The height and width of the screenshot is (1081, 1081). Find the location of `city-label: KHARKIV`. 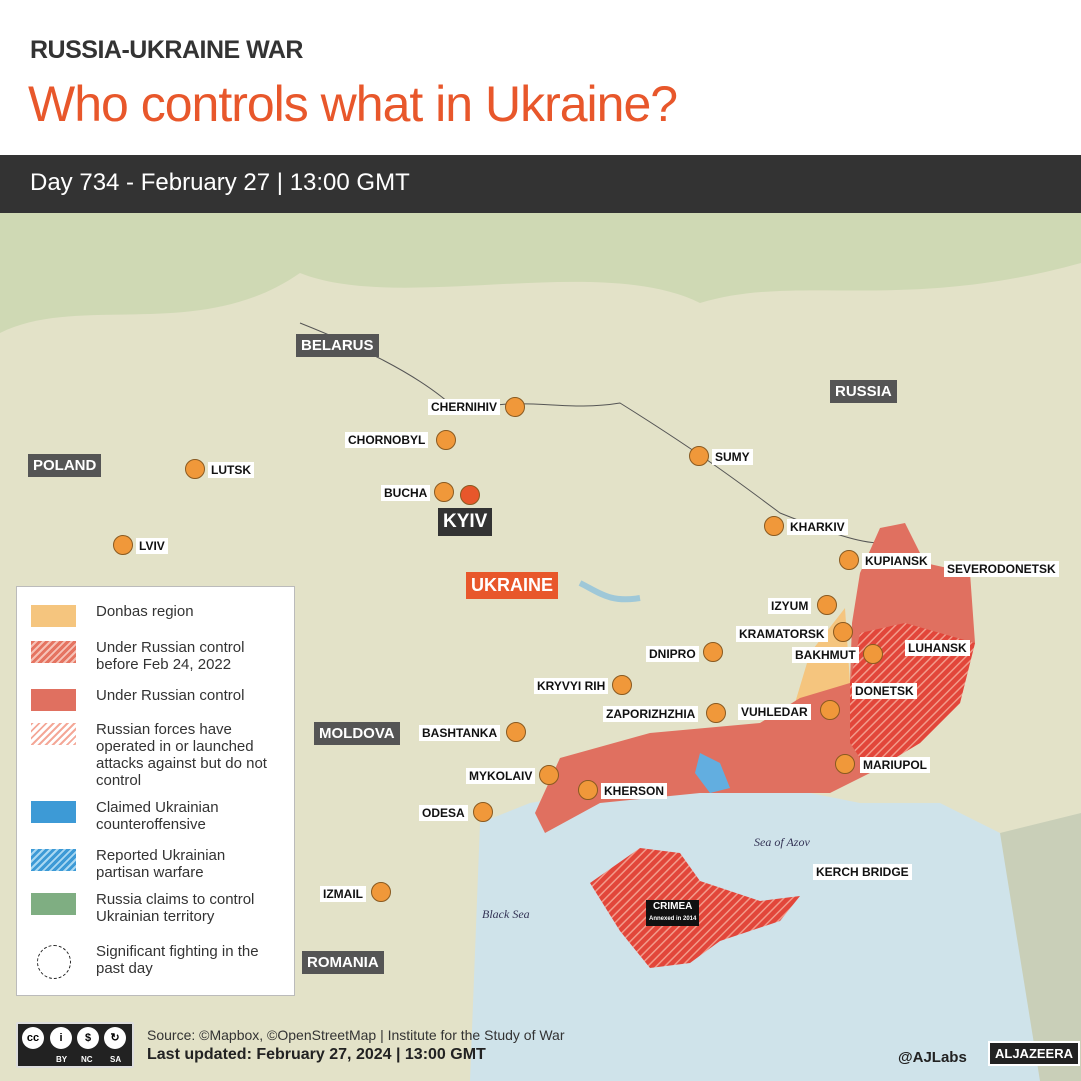

city-label: KHARKIV is located at coordinates (817, 527).